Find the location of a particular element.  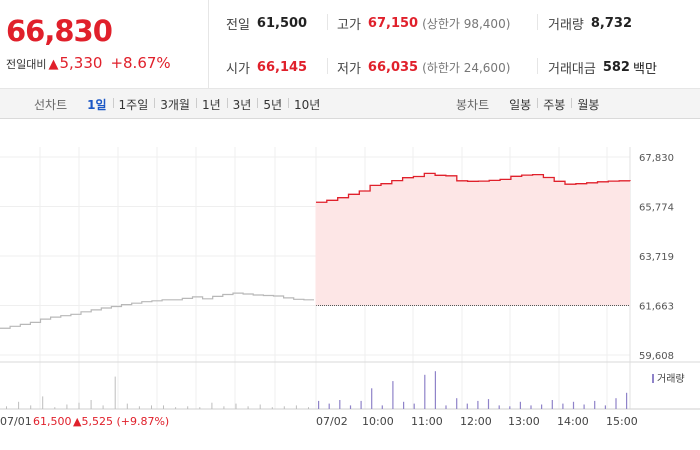

period-10y: 10년 is located at coordinates (307, 104).